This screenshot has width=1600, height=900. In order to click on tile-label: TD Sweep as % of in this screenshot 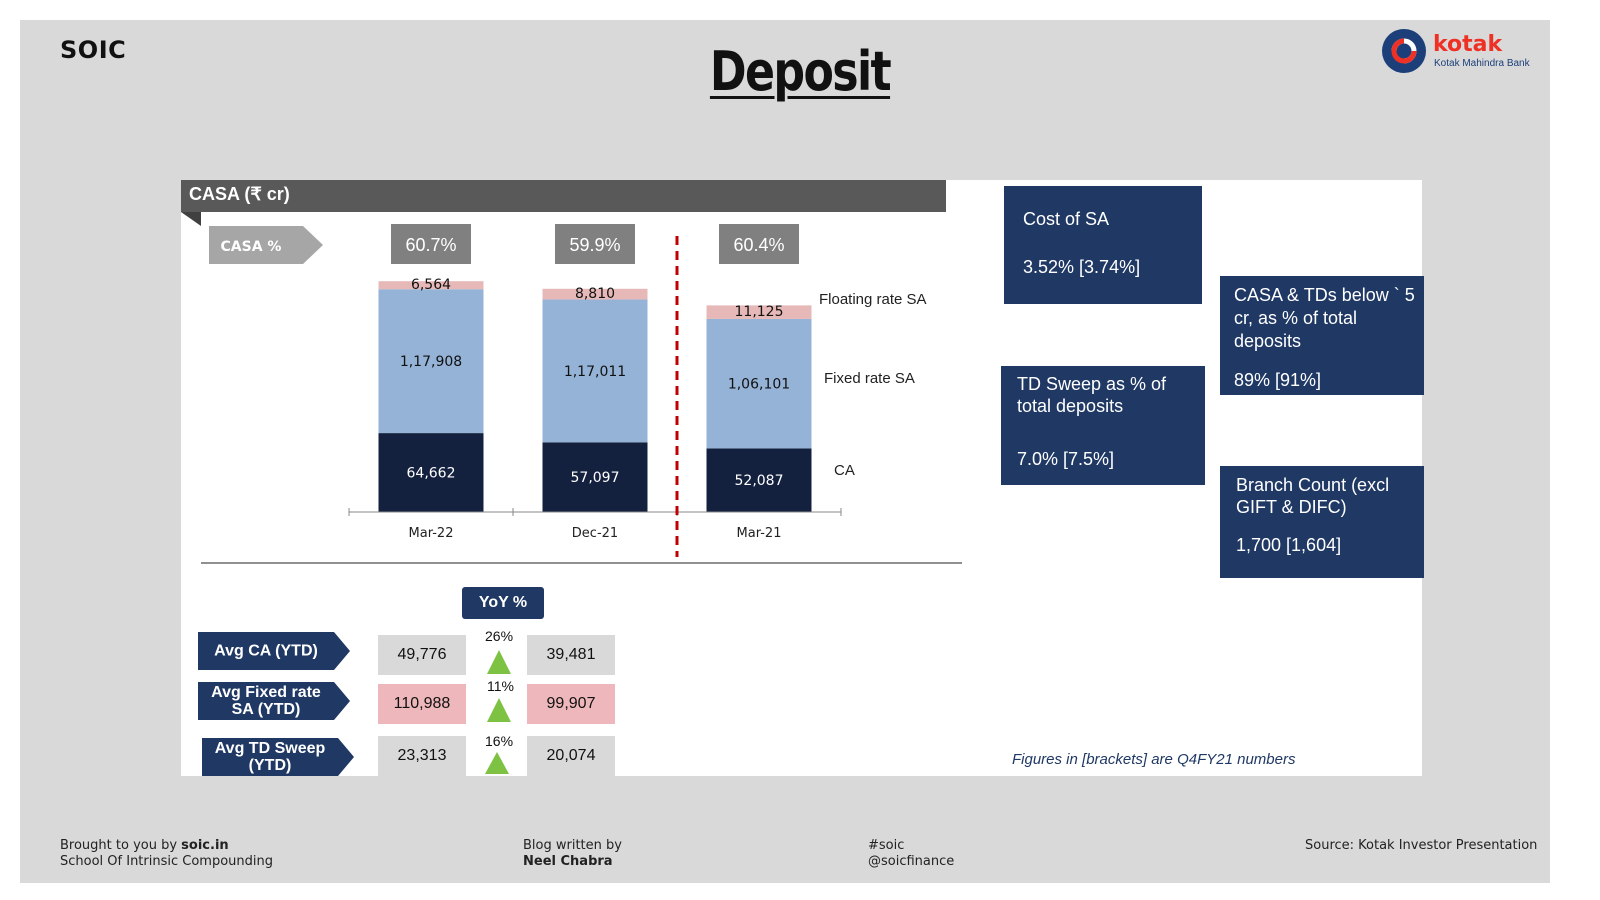, I will do `click(1092, 384)`.